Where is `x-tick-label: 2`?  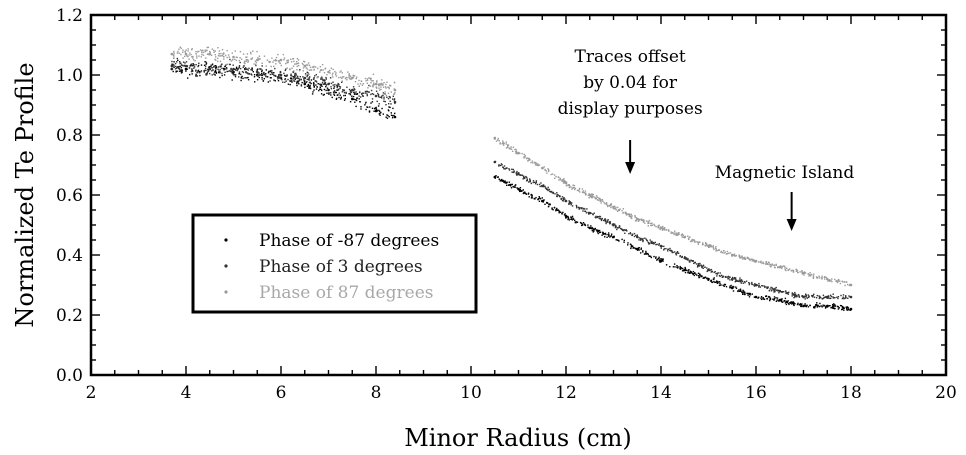 x-tick-label: 2 is located at coordinates (91, 393).